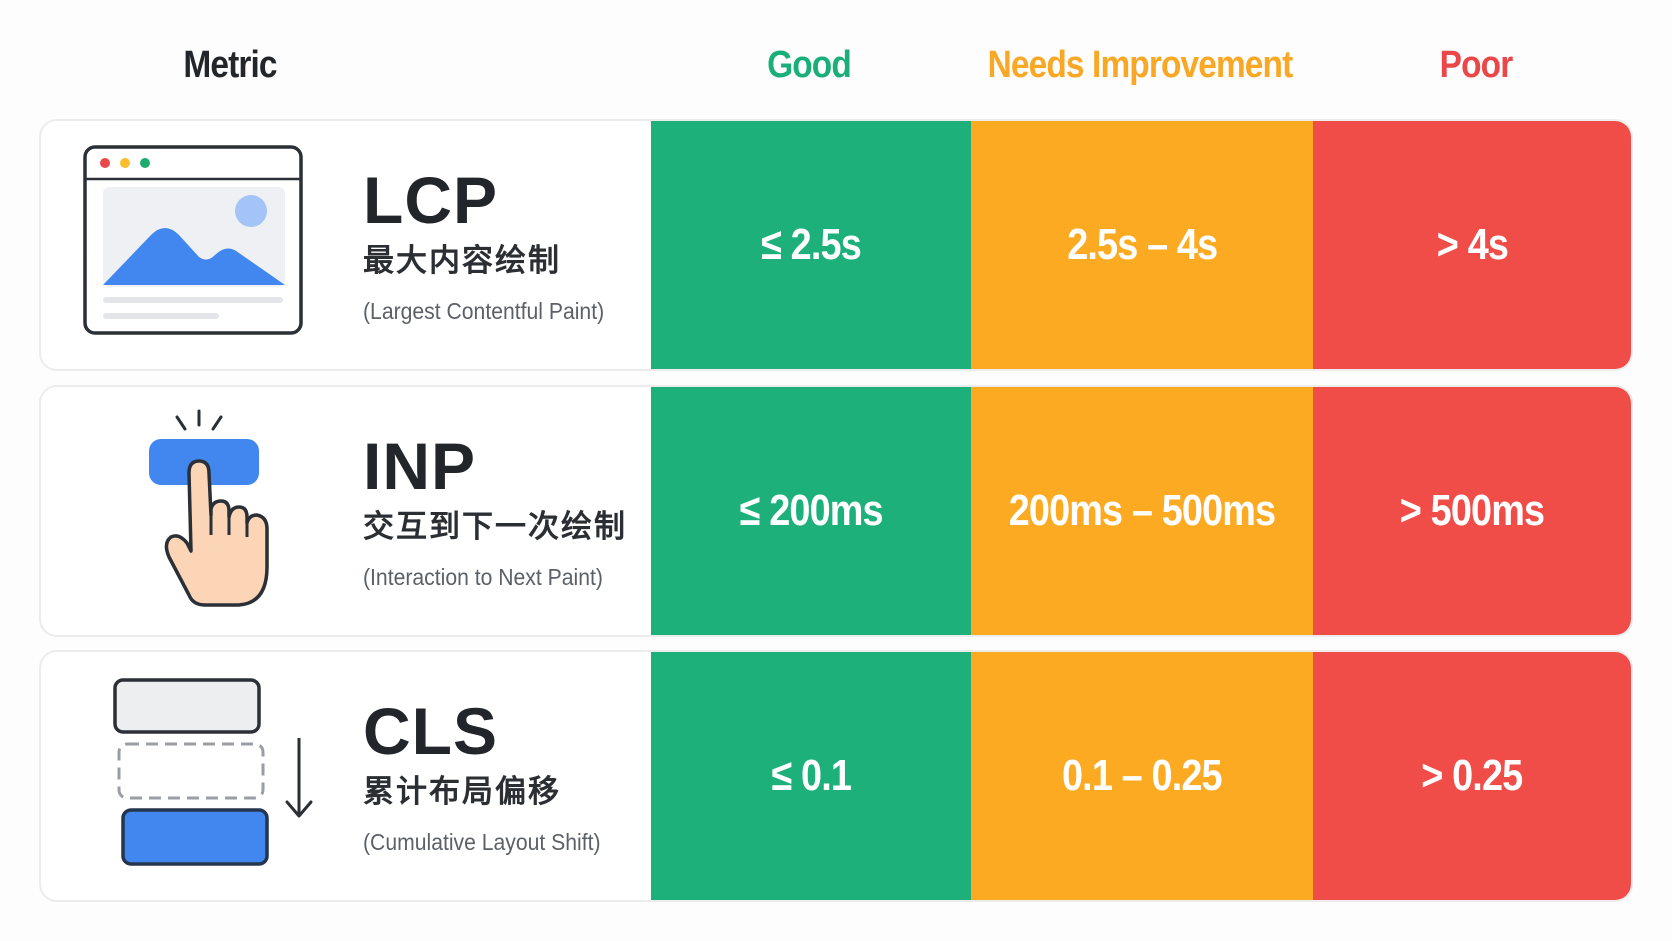  Describe the element at coordinates (462, 260) in the screenshot. I see `metric-chinese-name: 最大内容绘制` at that location.